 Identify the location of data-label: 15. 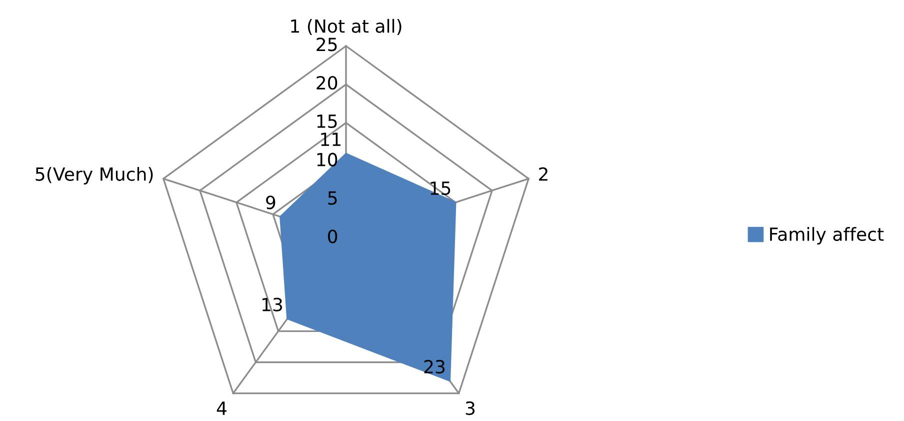
(440, 189).